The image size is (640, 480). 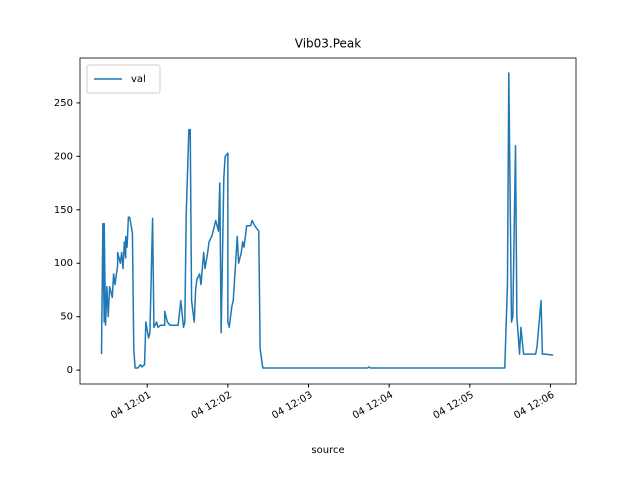 I want to click on chart-title: Vib03.Peak, so click(x=328, y=44).